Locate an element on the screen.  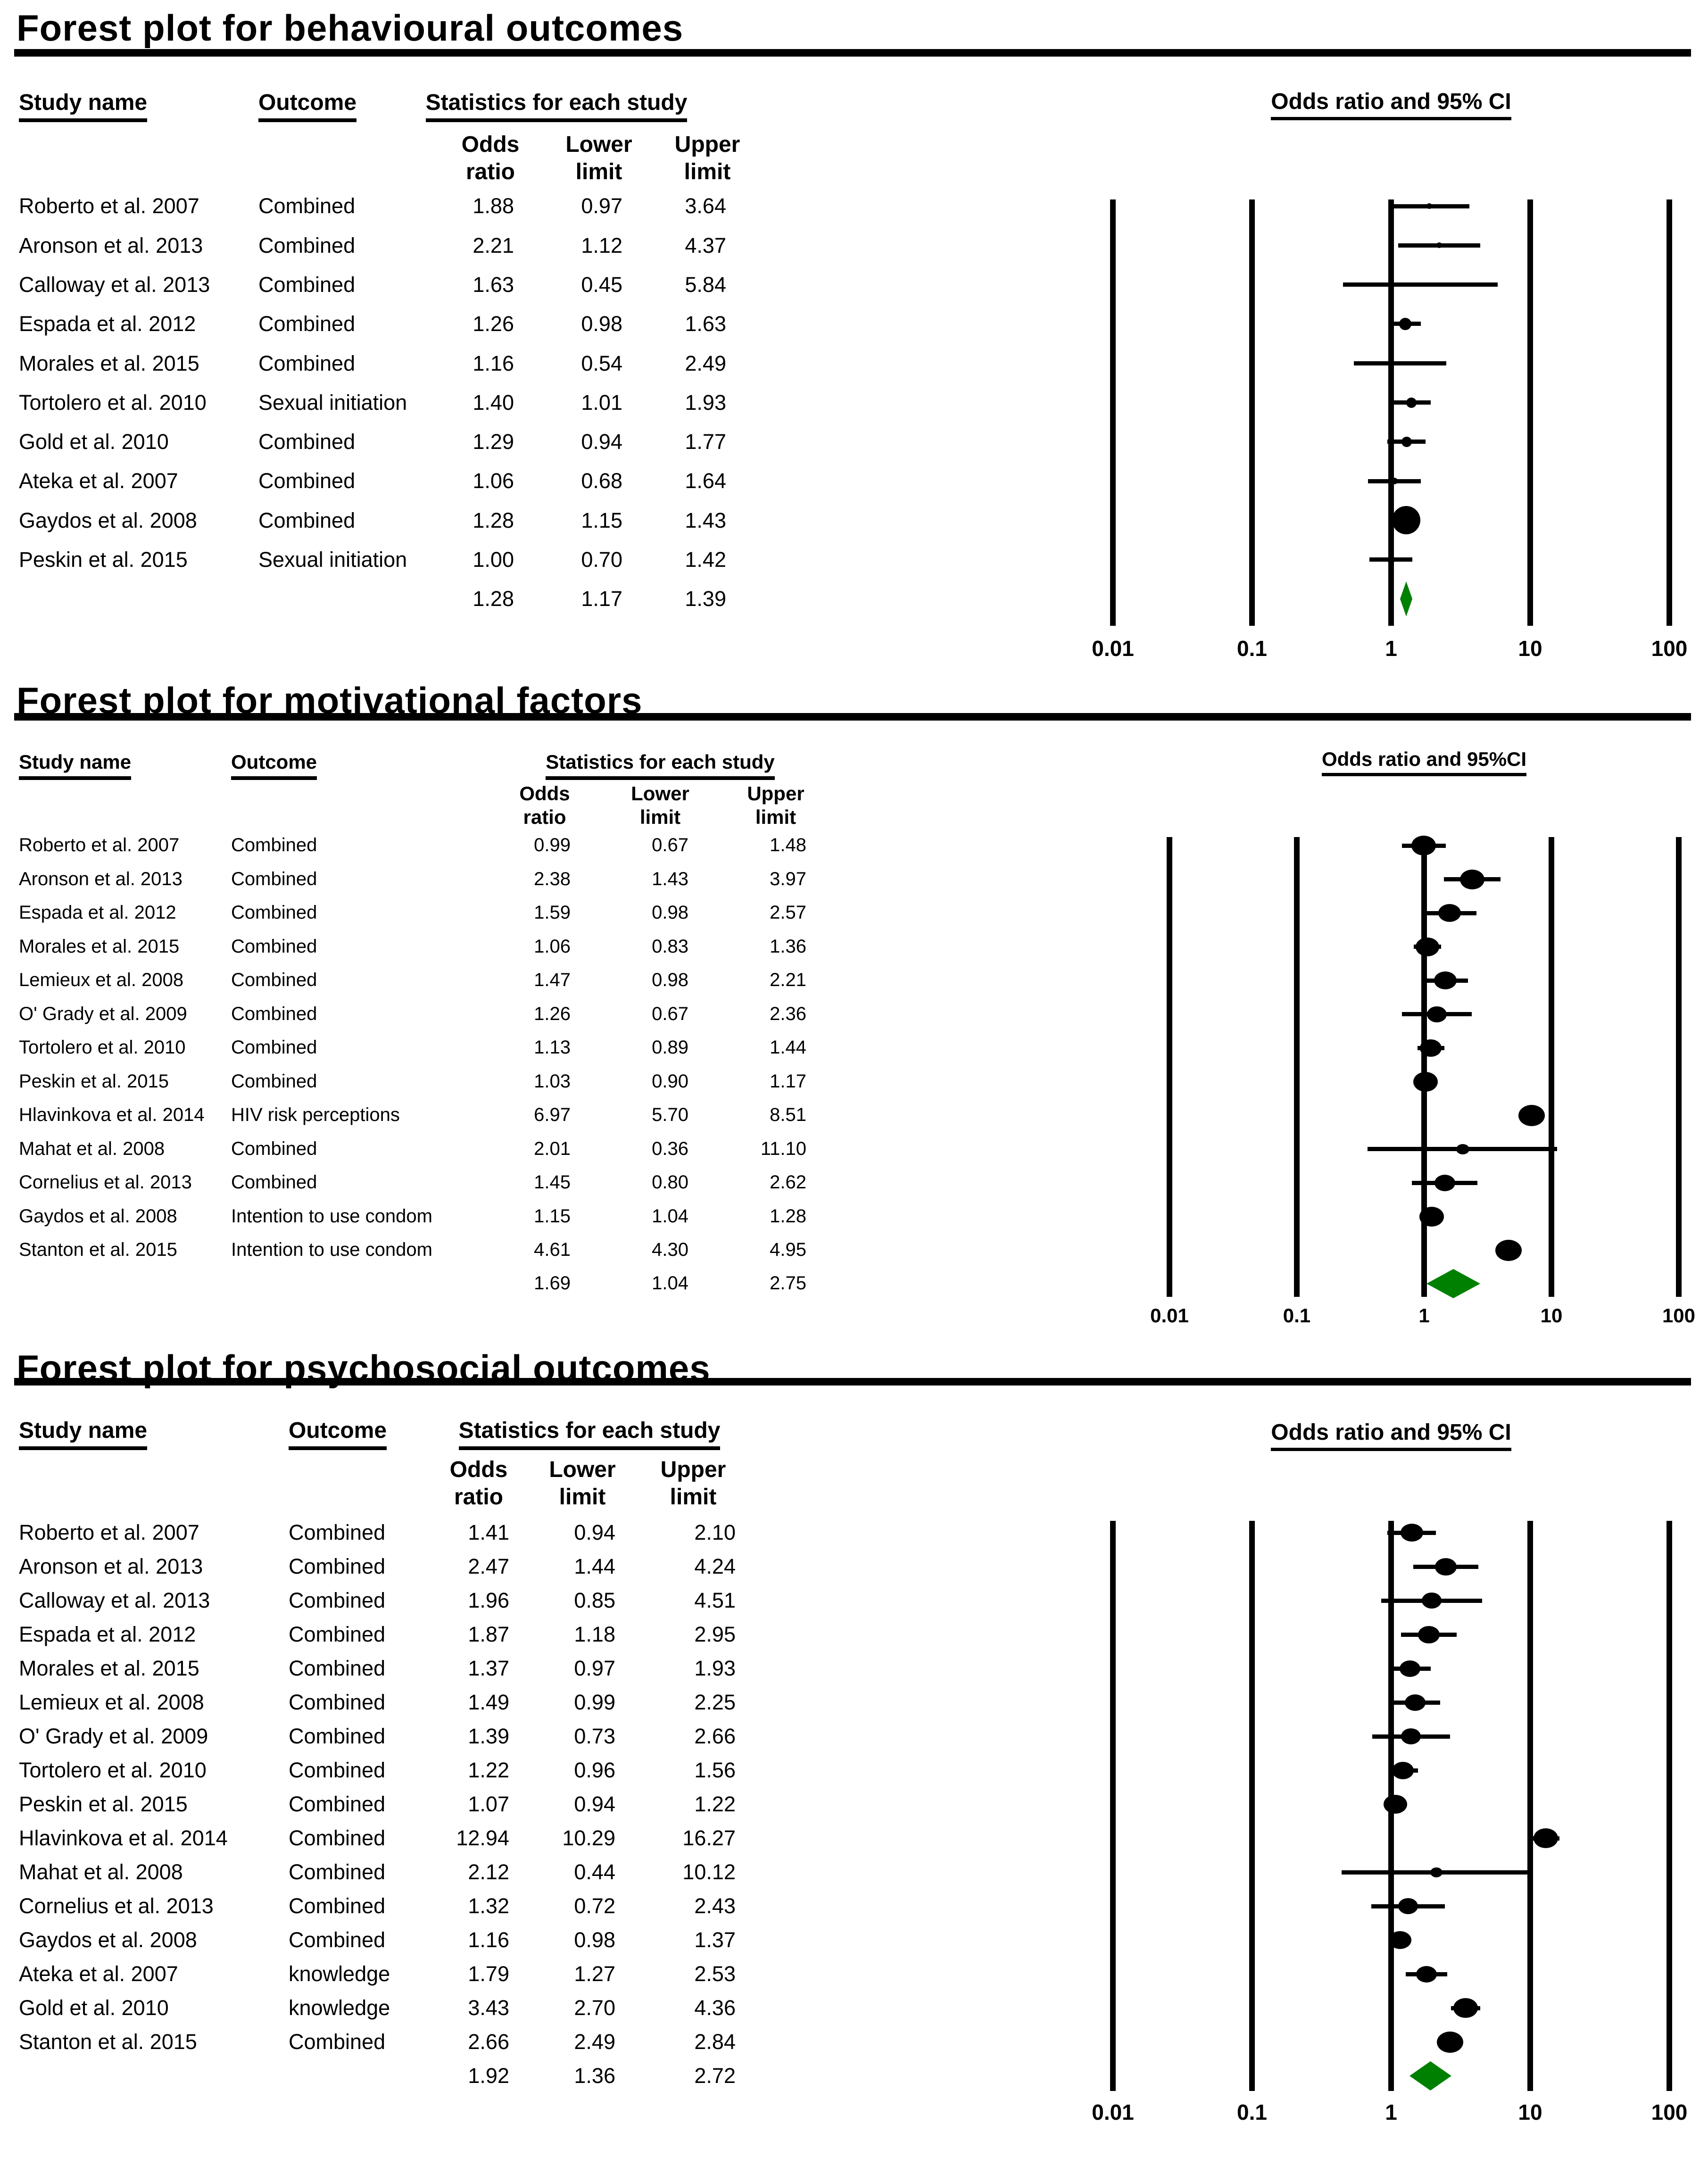
summary-upper-limit-cell: 1.39 is located at coordinates (705, 599).